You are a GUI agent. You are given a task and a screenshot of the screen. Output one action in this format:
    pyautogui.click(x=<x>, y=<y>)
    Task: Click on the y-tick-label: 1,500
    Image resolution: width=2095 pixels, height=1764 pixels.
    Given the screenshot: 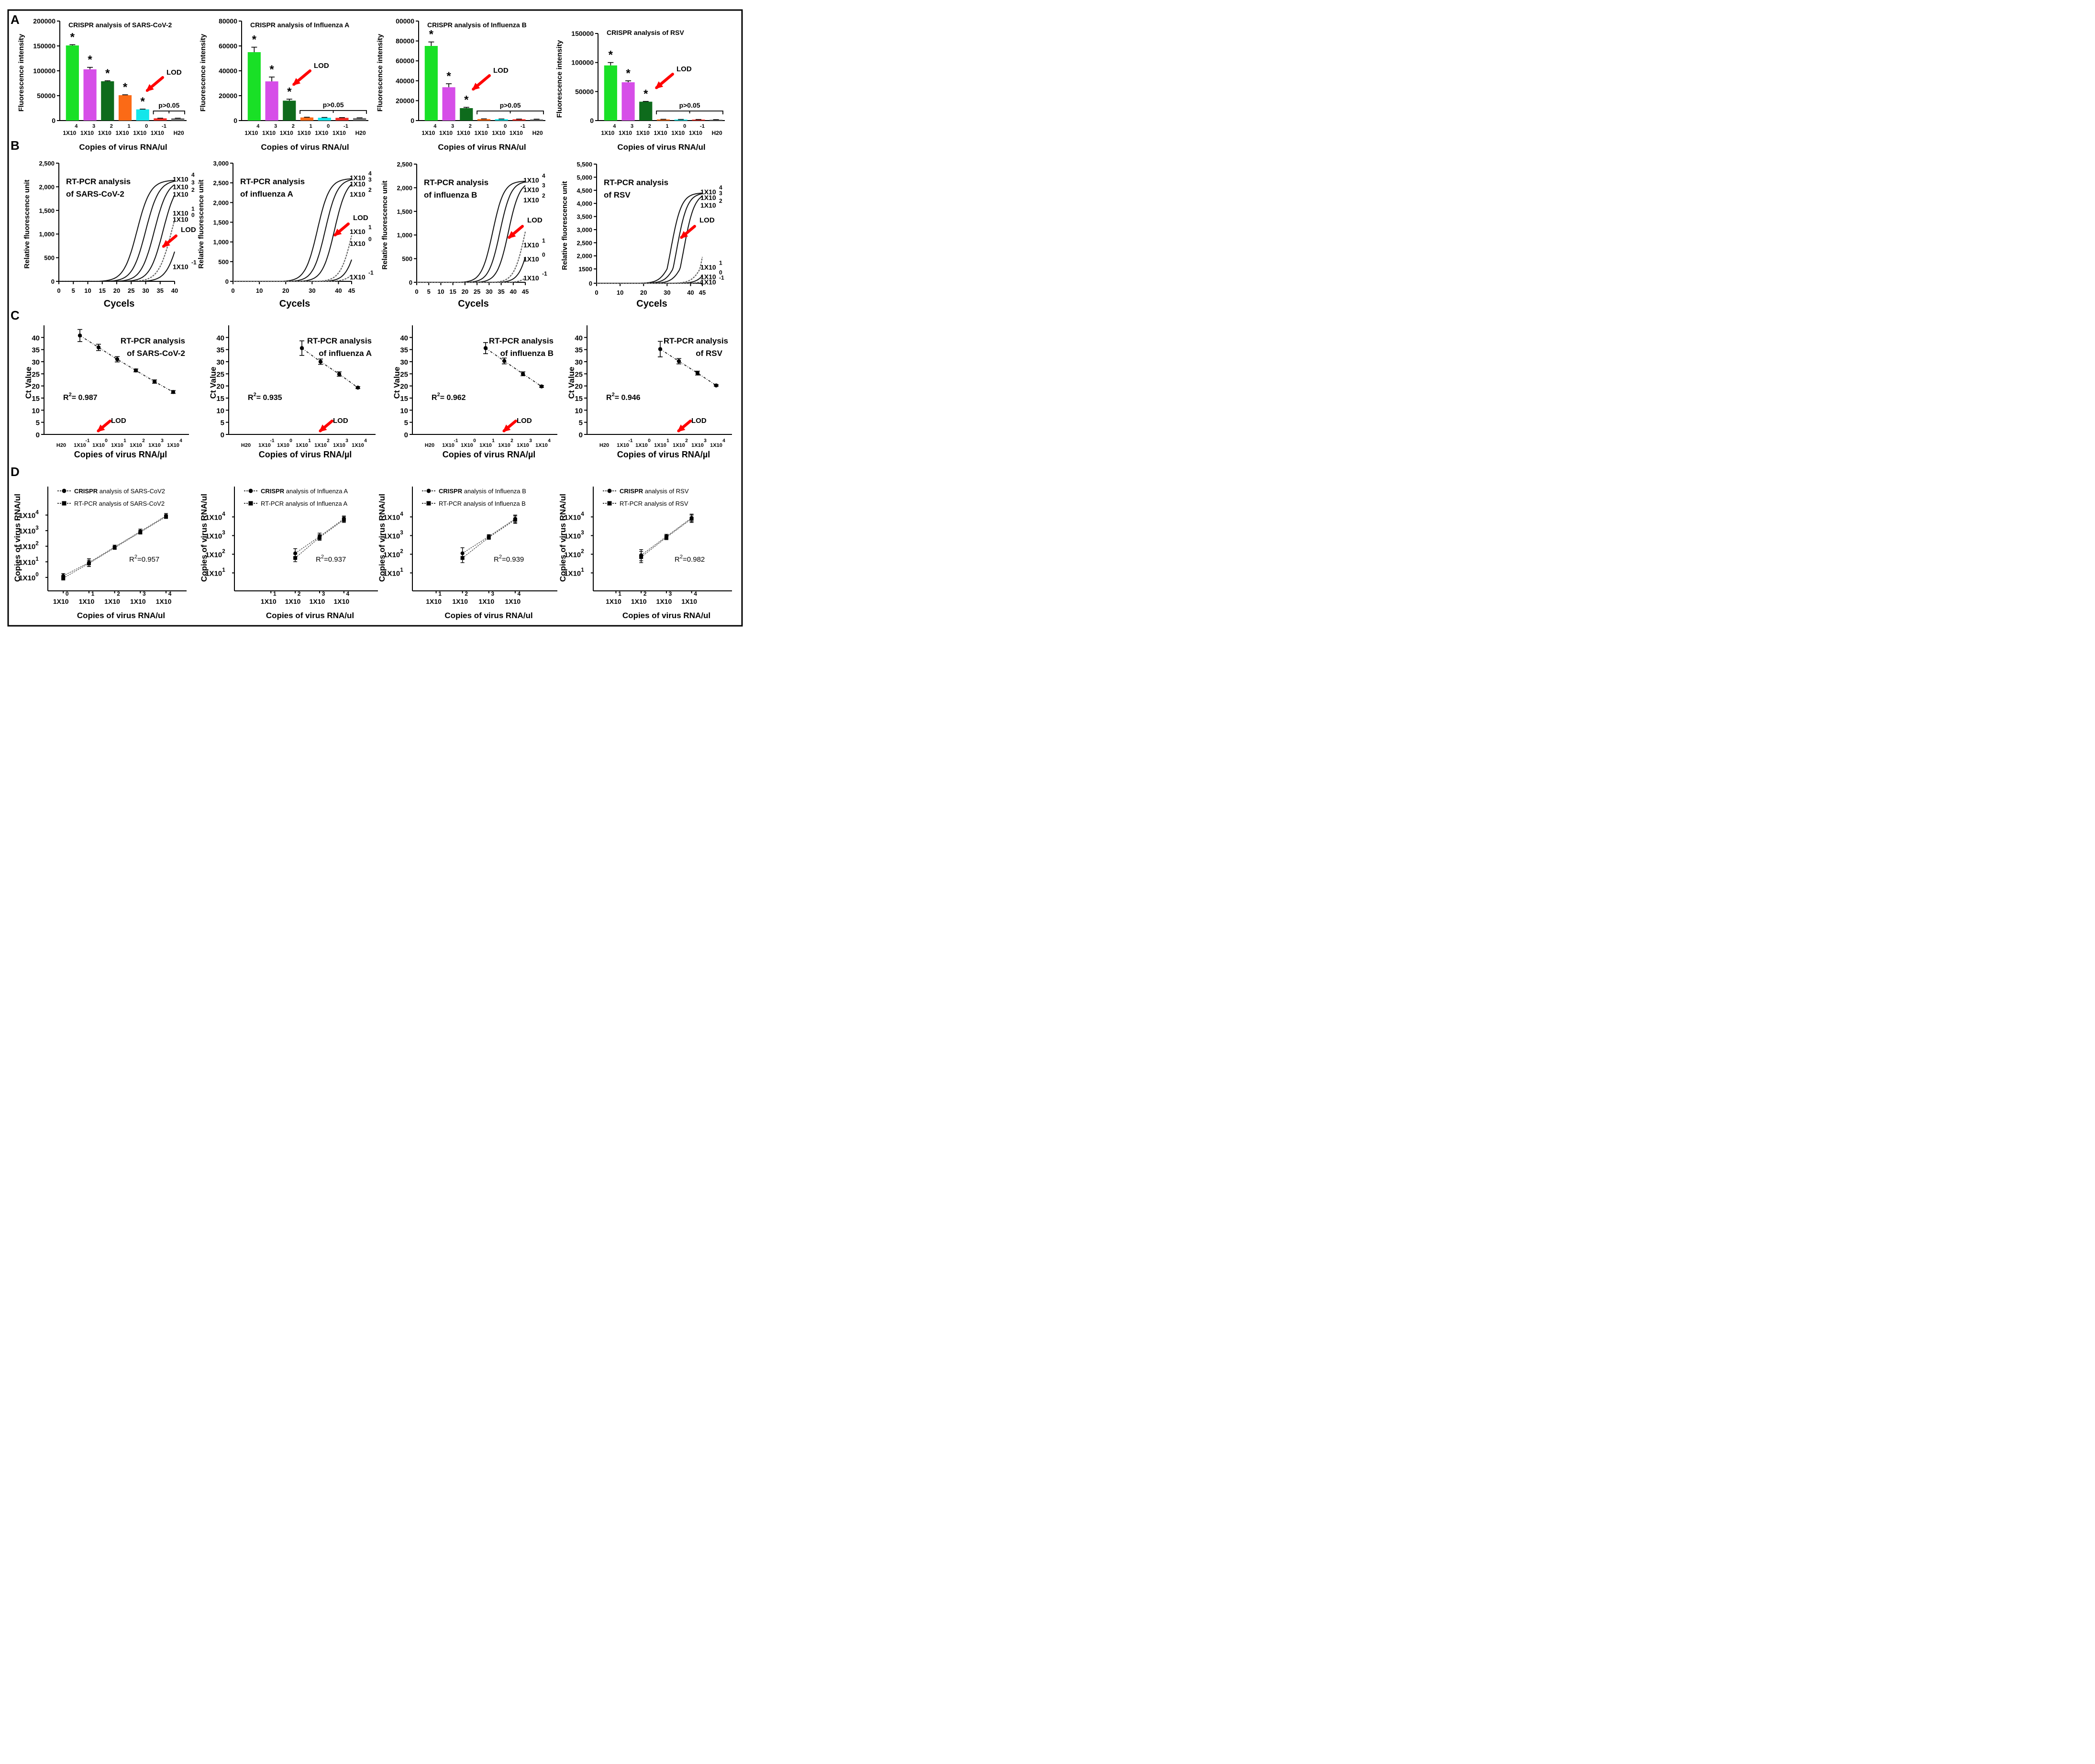 What is the action you would take?
    pyautogui.click(x=221, y=222)
    